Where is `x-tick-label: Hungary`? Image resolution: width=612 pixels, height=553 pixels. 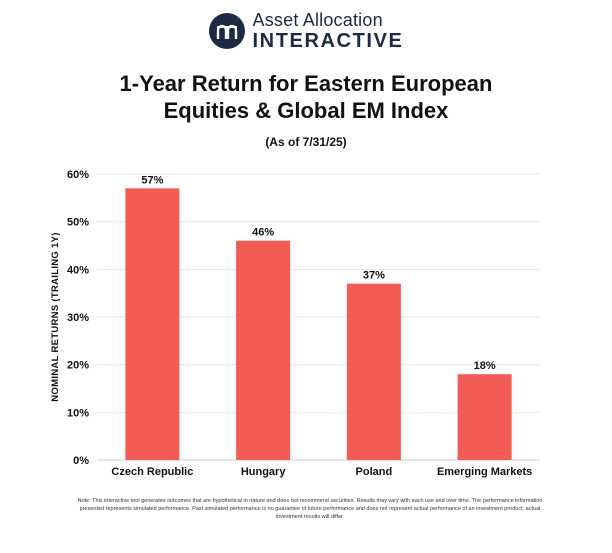
x-tick-label: Hungary is located at coordinates (264, 472).